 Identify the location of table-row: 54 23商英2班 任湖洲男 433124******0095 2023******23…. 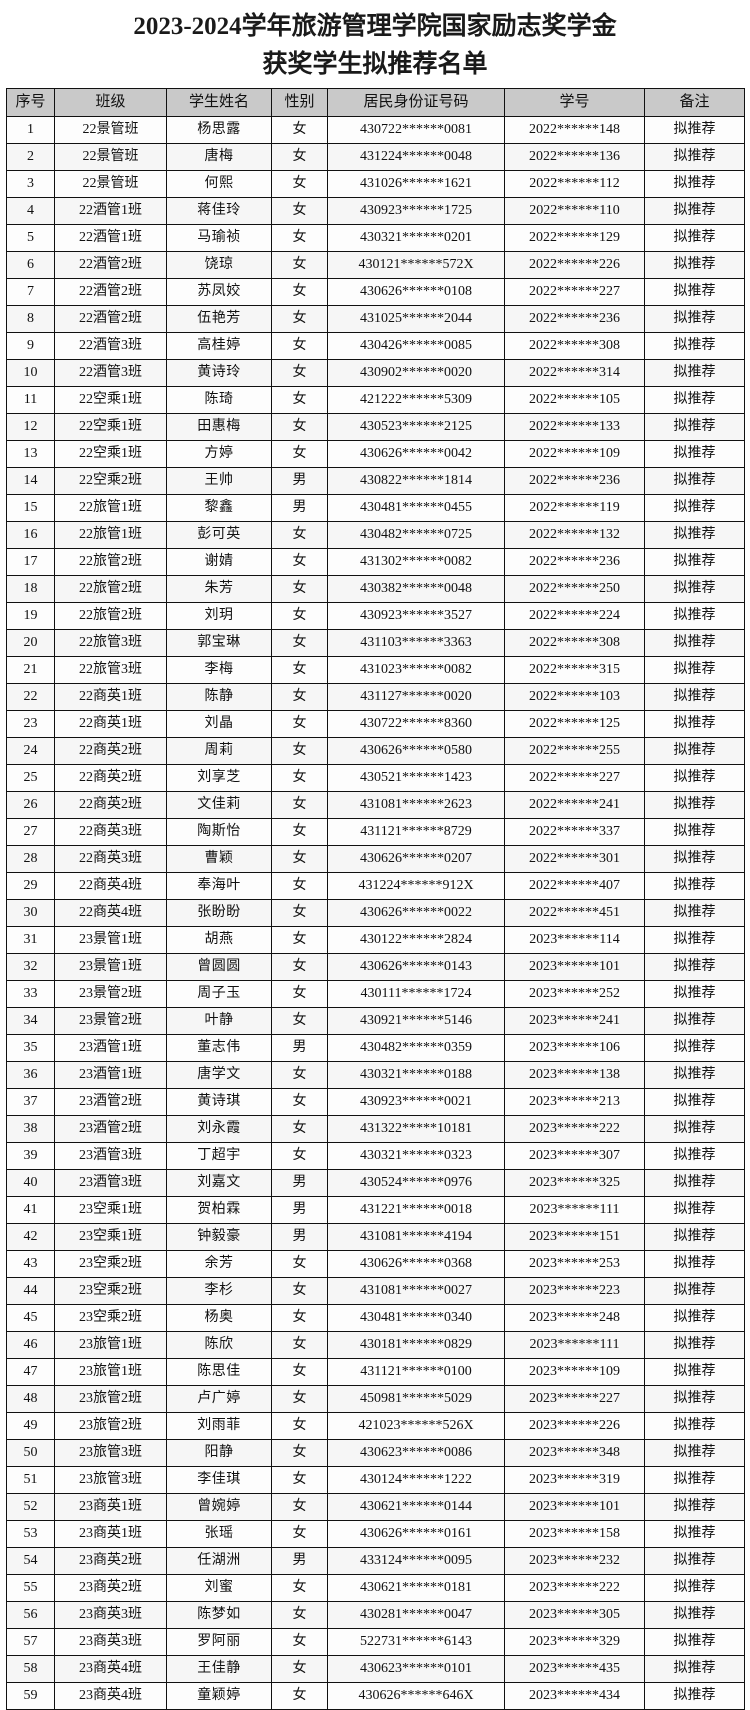
(375, 1561).